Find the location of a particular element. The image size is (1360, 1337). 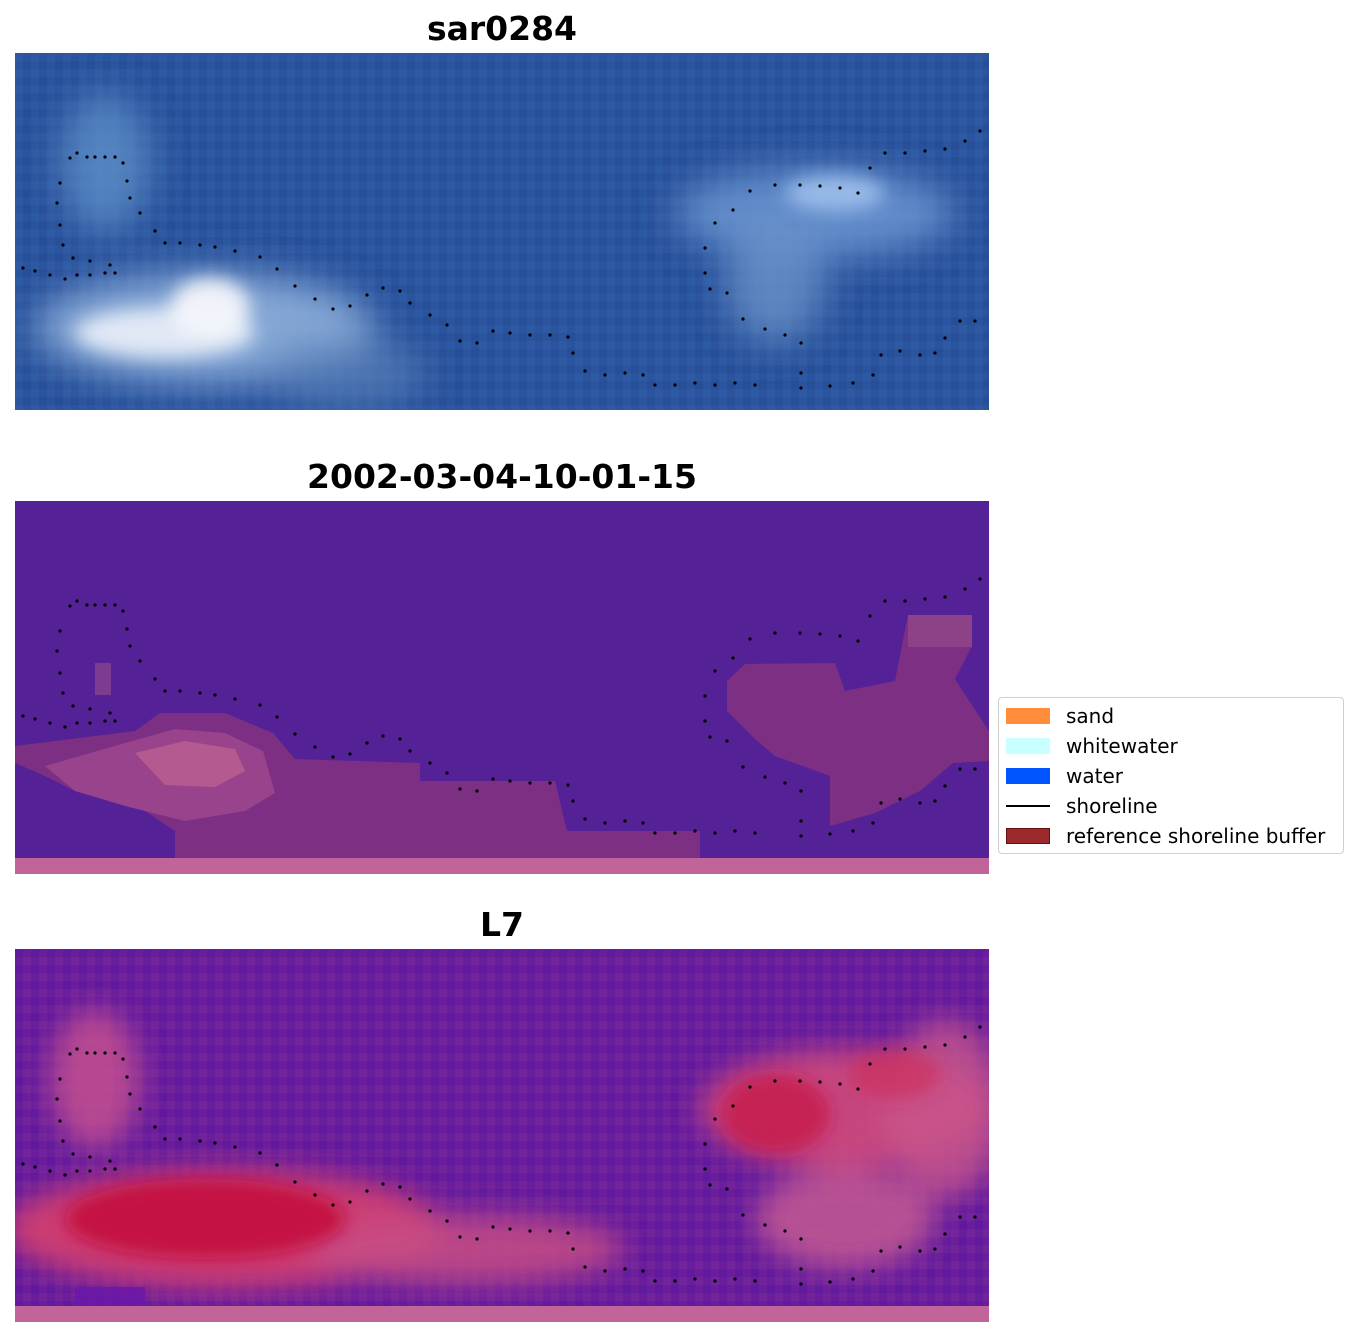

water-swatch is located at coordinates (1028, 776).